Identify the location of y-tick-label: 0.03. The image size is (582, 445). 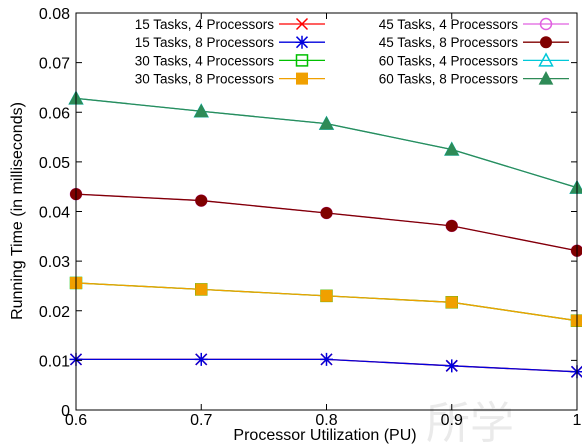
(54, 262).